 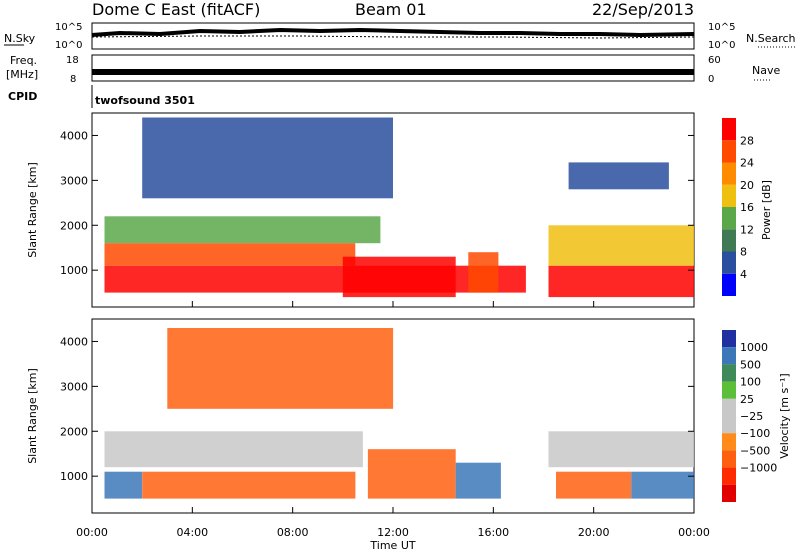 What do you see at coordinates (771, 38) in the screenshot?
I see `nsearch-label: N.Search` at bounding box center [771, 38].